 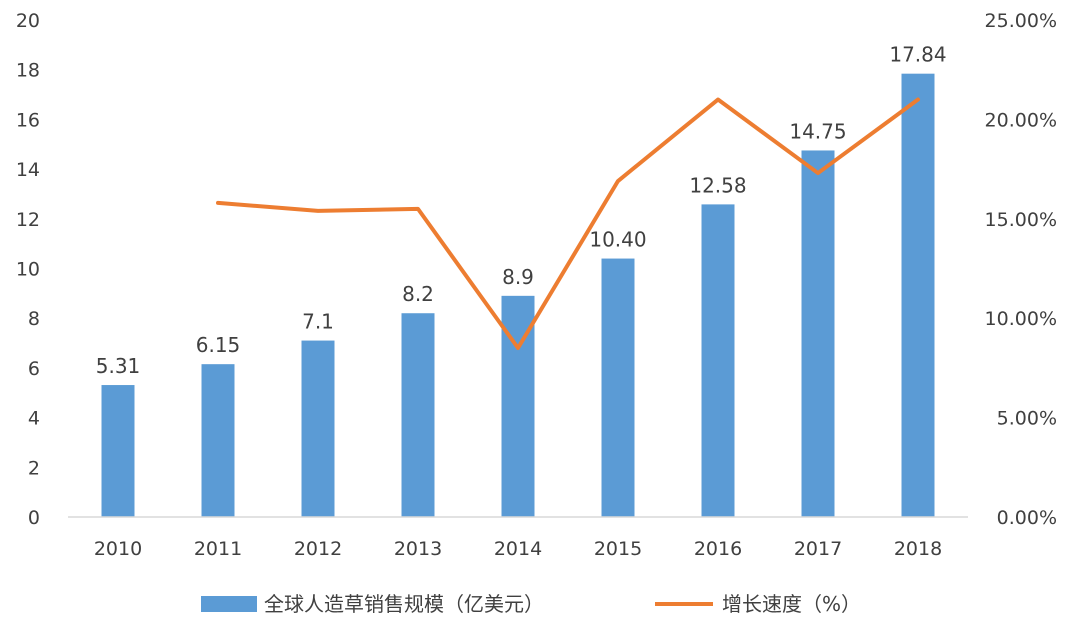 What do you see at coordinates (1027, 419) in the screenshot?
I see `y-right-tick-label: 5.00%` at bounding box center [1027, 419].